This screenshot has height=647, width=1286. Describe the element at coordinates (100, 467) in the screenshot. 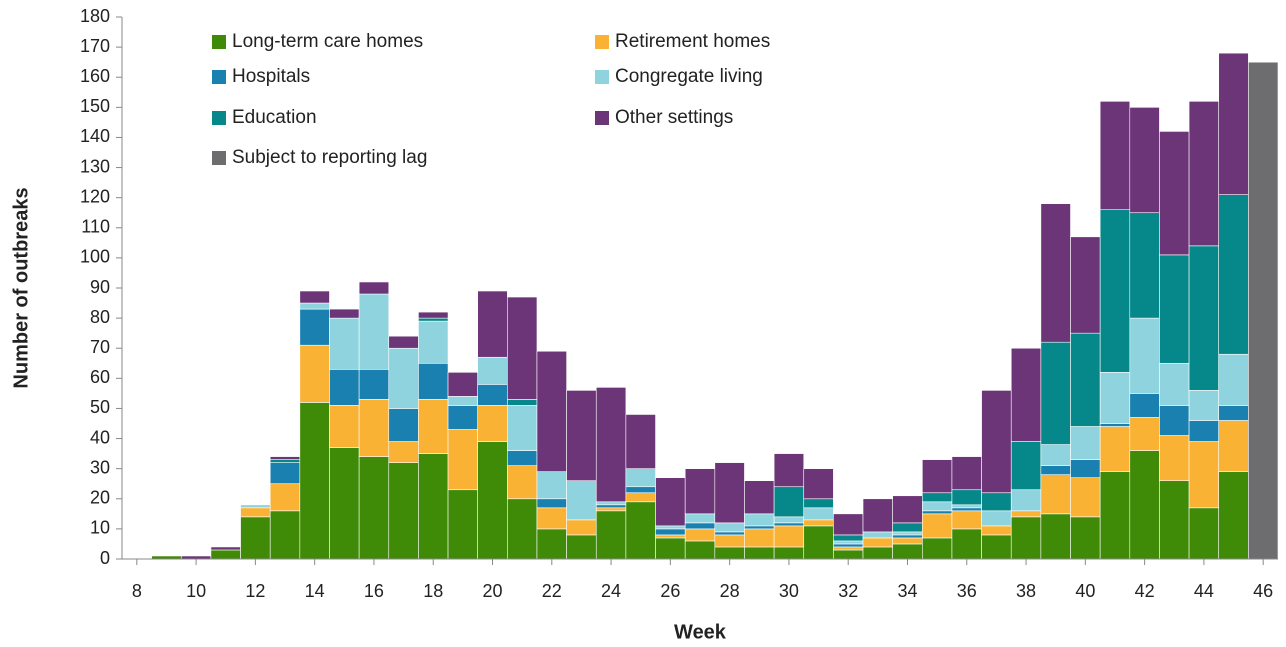

I see `y-tick-label: 30` at that location.